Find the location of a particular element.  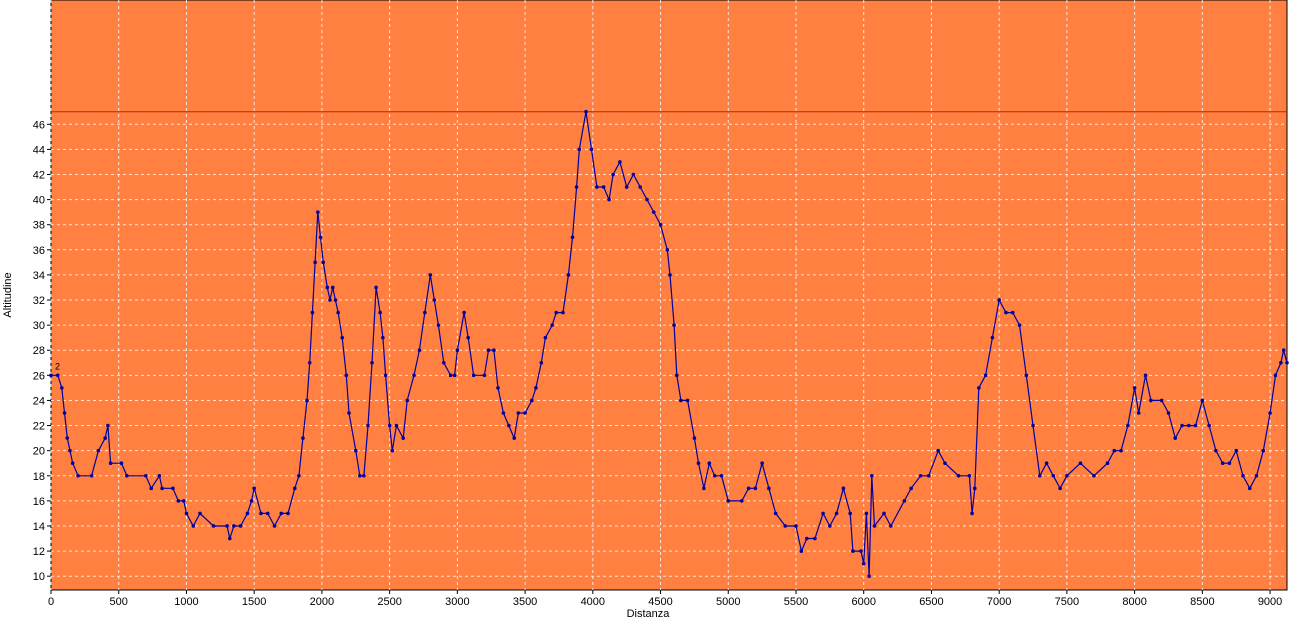

y-tick-label: 26 is located at coordinates (39, 376).